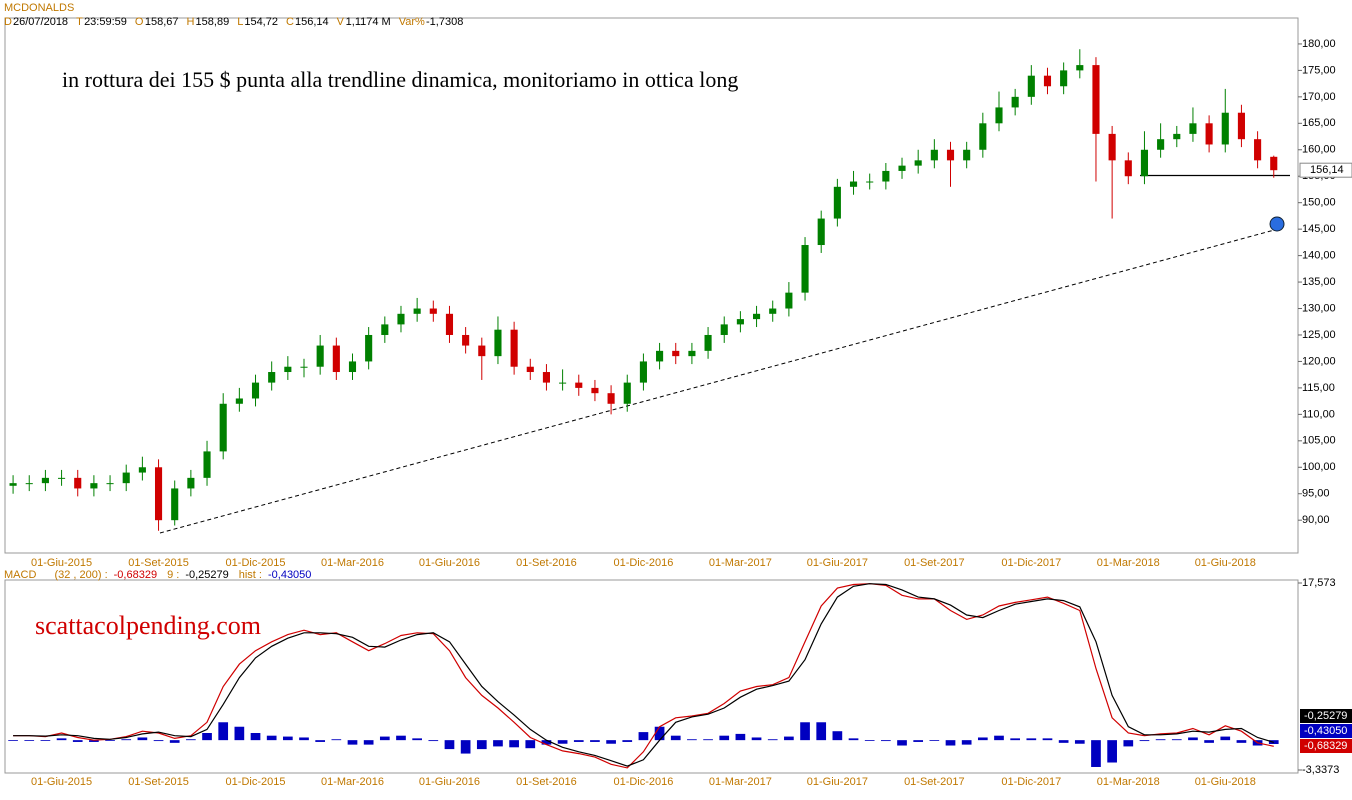 This screenshot has height=800, width=1352. Describe the element at coordinates (341, 22) in the screenshot. I see `header-key: V` at that location.